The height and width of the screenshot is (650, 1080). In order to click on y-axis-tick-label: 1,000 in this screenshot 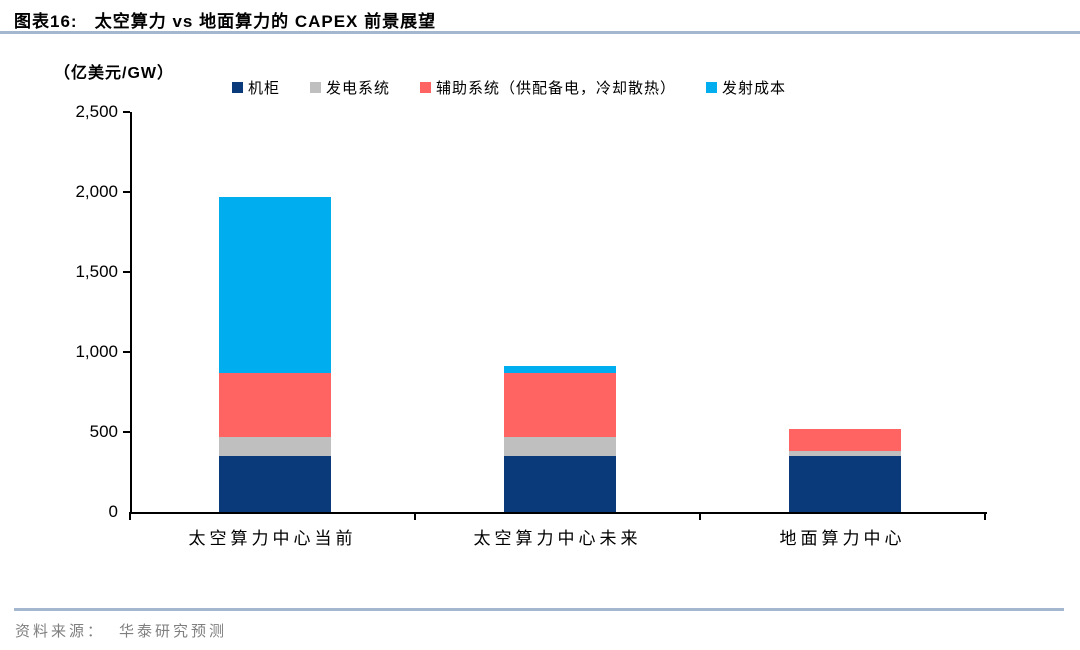, I will do `click(96, 351)`.